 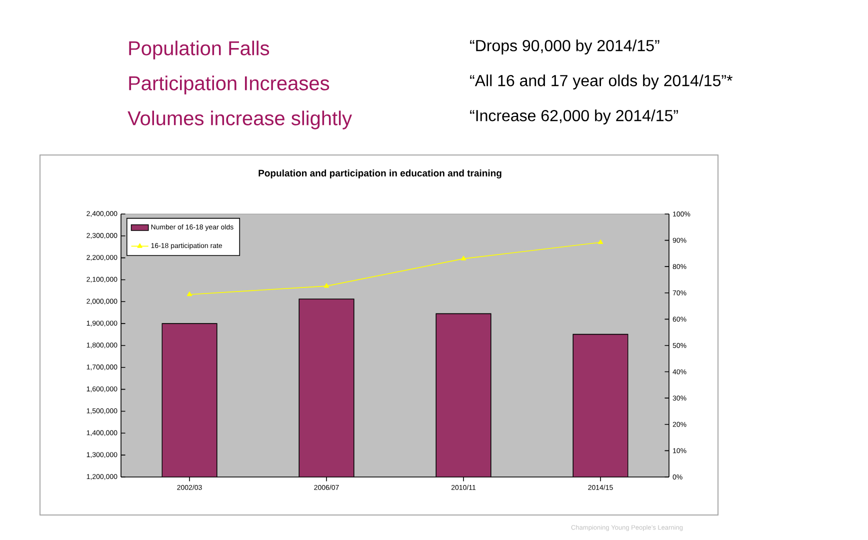 What do you see at coordinates (229, 85) in the screenshot?
I see `text: Participation Increases` at bounding box center [229, 85].